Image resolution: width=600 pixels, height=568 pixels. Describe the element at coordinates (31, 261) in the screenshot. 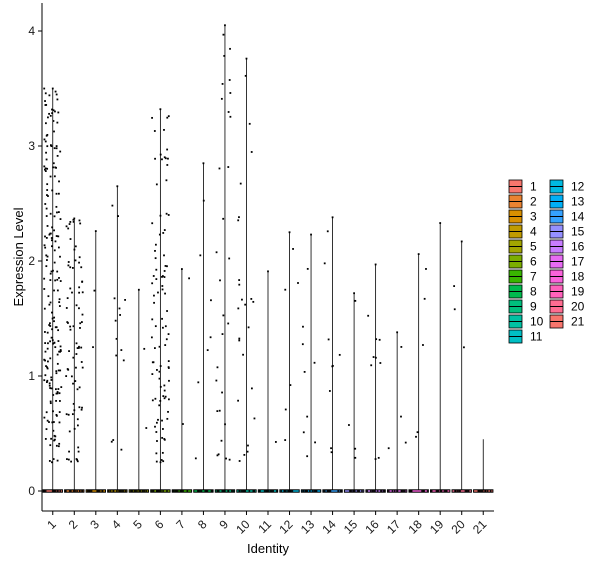

I see `y-tick-label: 2` at that location.